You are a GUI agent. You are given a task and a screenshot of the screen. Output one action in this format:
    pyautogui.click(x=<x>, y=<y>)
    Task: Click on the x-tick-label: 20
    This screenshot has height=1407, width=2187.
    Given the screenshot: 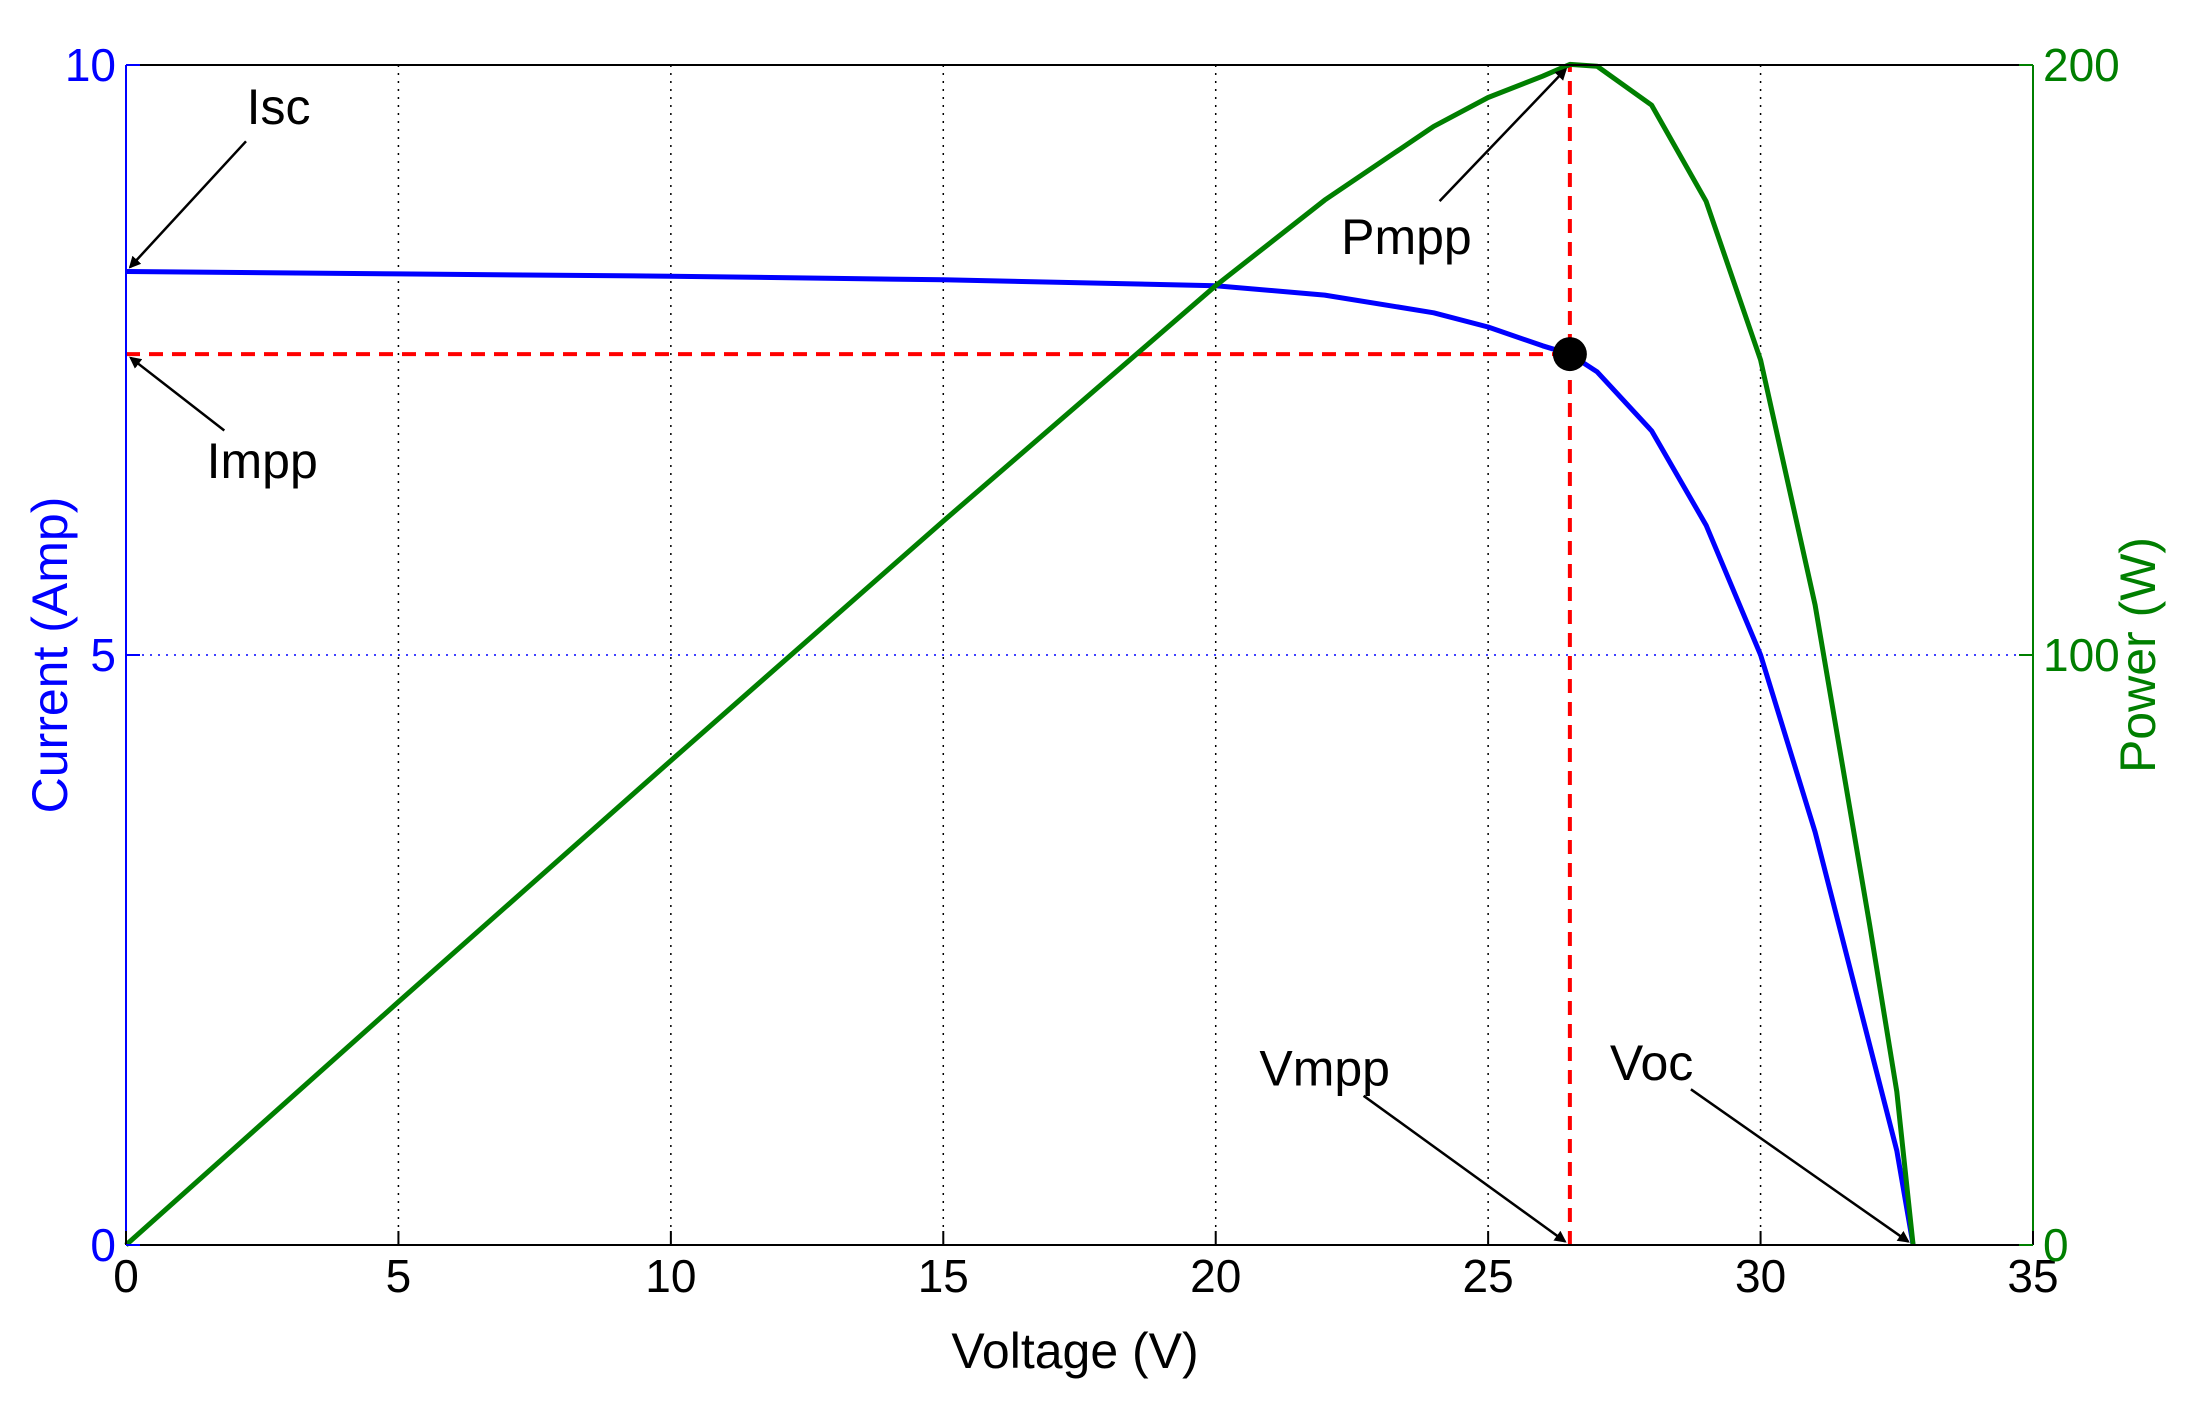 What is the action you would take?
    pyautogui.click(x=1215, y=1276)
    